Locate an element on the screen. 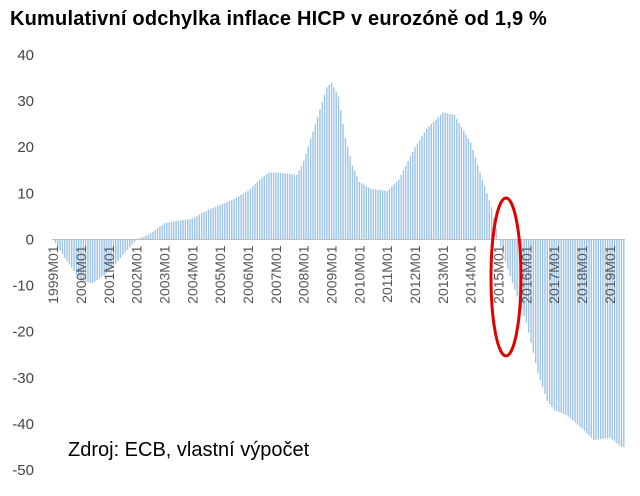  y-tick-label: 40 is located at coordinates (25, 55).